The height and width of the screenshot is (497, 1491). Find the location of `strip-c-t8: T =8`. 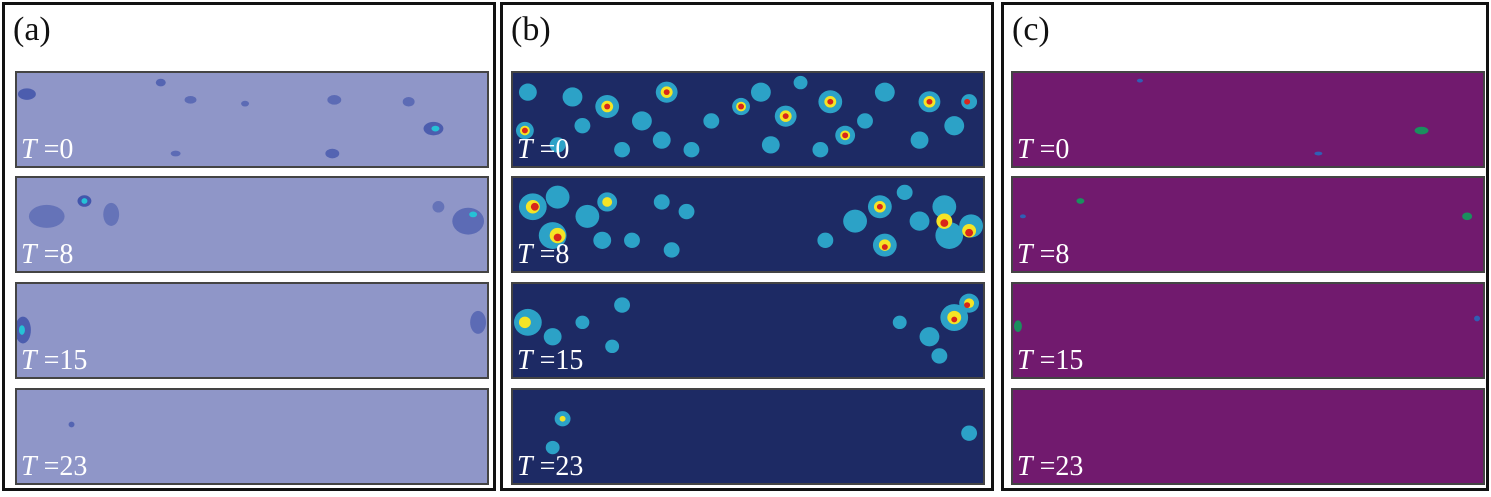

strip-c-t8: T =8 is located at coordinates (1248, 224).